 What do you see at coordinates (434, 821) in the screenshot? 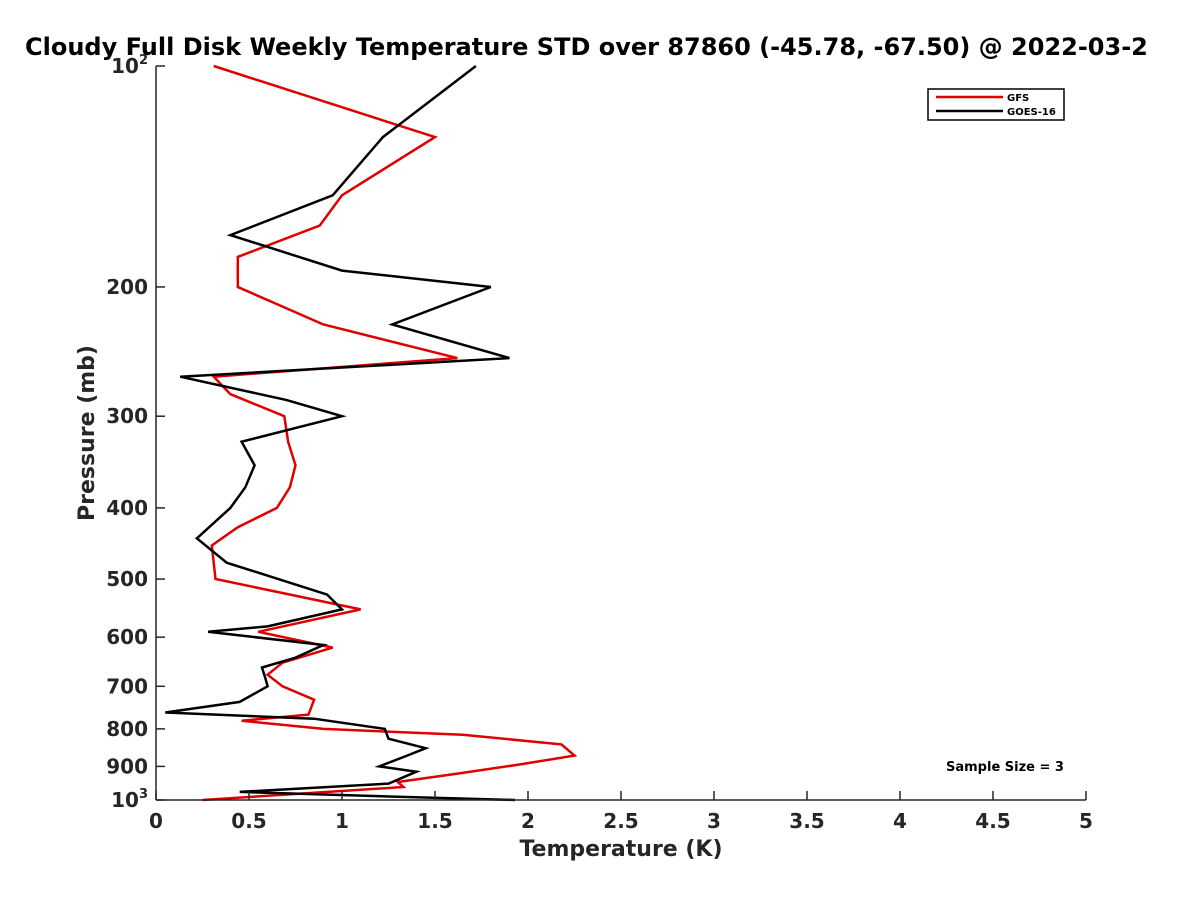
I see `x-tick-label: 1.5` at bounding box center [434, 821].